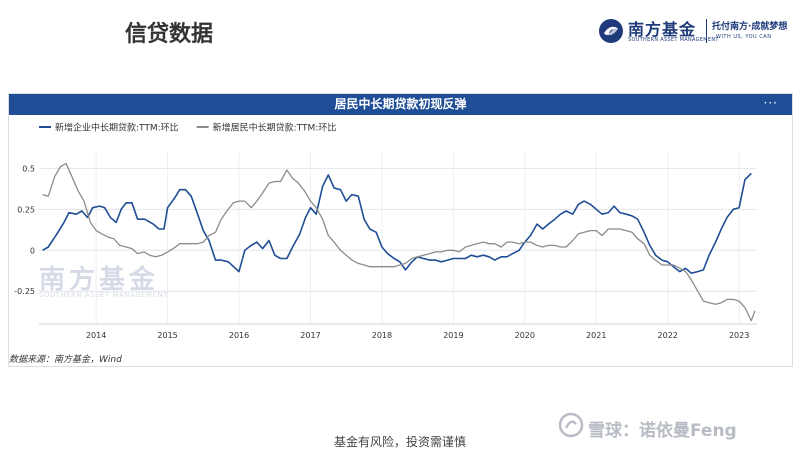 The width and height of the screenshot is (800, 452). I want to click on x-tick-label: 2016, so click(239, 335).